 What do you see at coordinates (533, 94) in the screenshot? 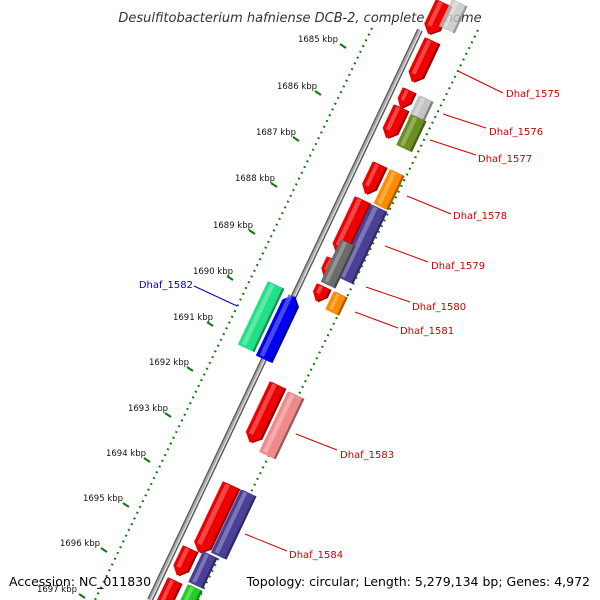
I see `gene-label: Dhaf_1575` at bounding box center [533, 94].